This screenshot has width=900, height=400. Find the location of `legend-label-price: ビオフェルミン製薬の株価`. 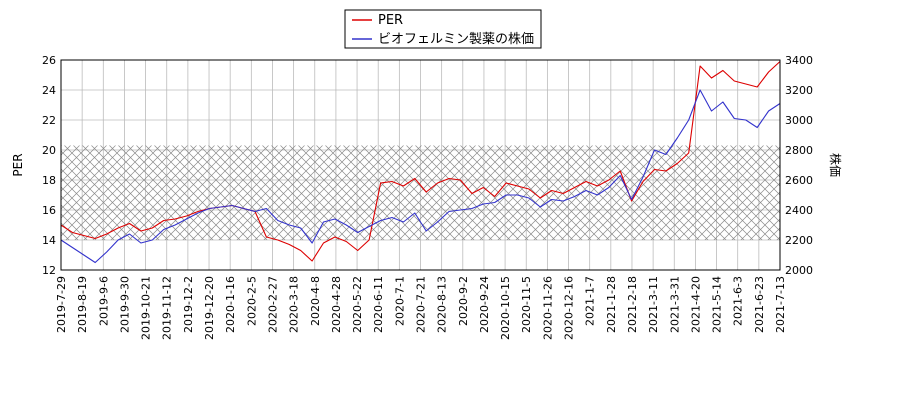

legend-label-price: ビオフェルミン製薬の株価 is located at coordinates (456, 39).